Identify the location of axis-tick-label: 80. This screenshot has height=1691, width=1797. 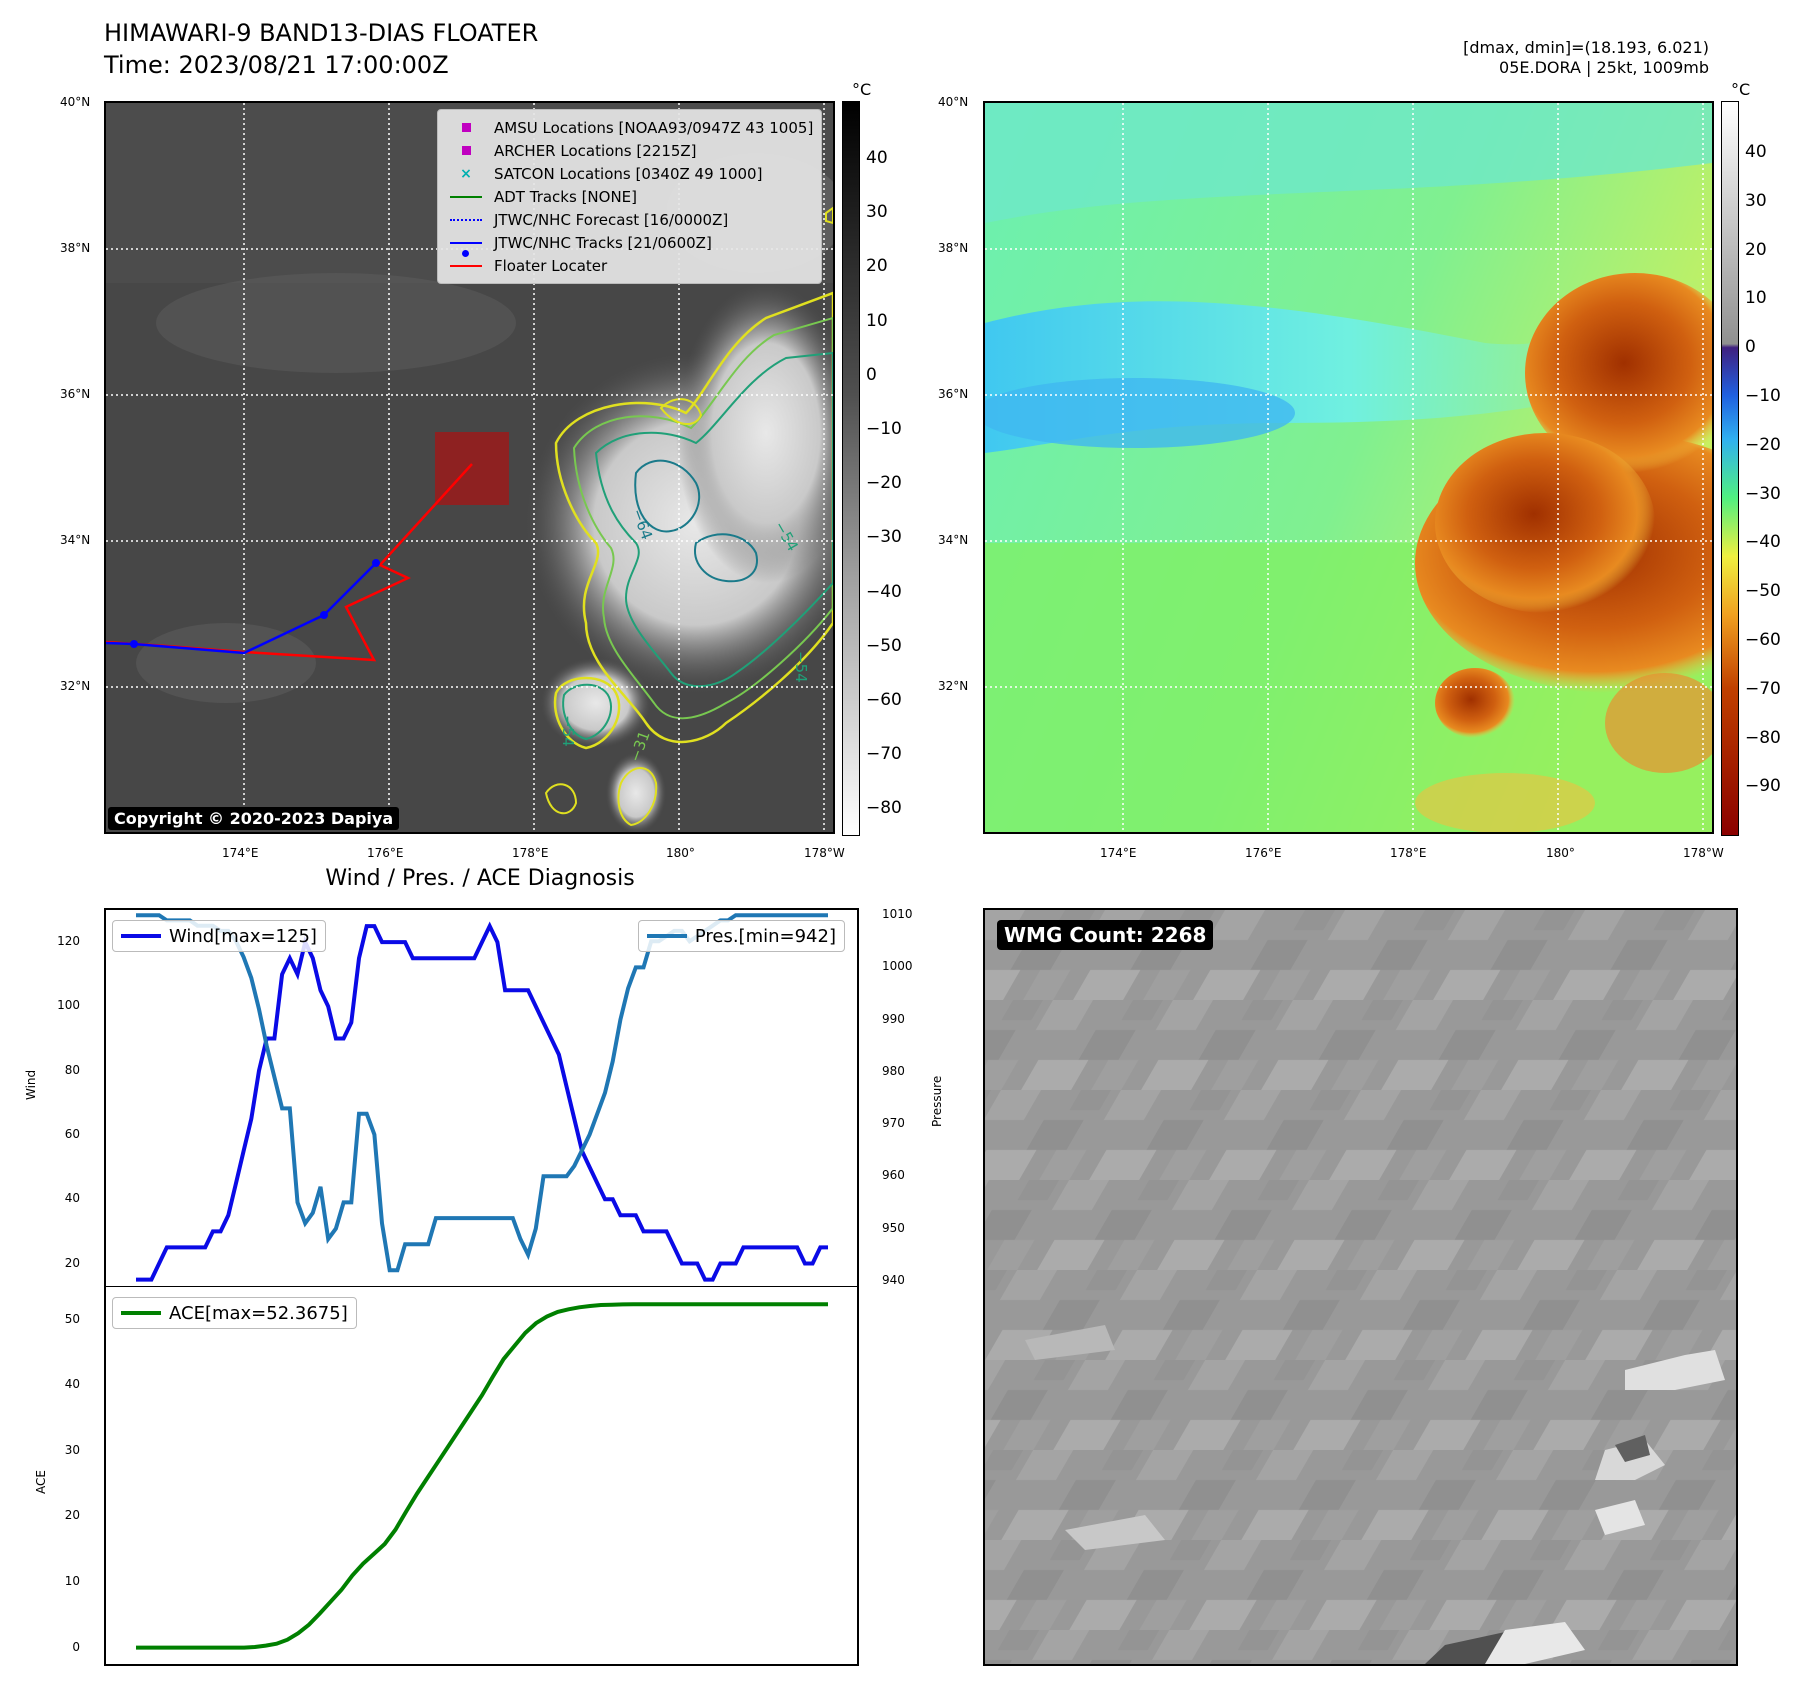
(72, 1069).